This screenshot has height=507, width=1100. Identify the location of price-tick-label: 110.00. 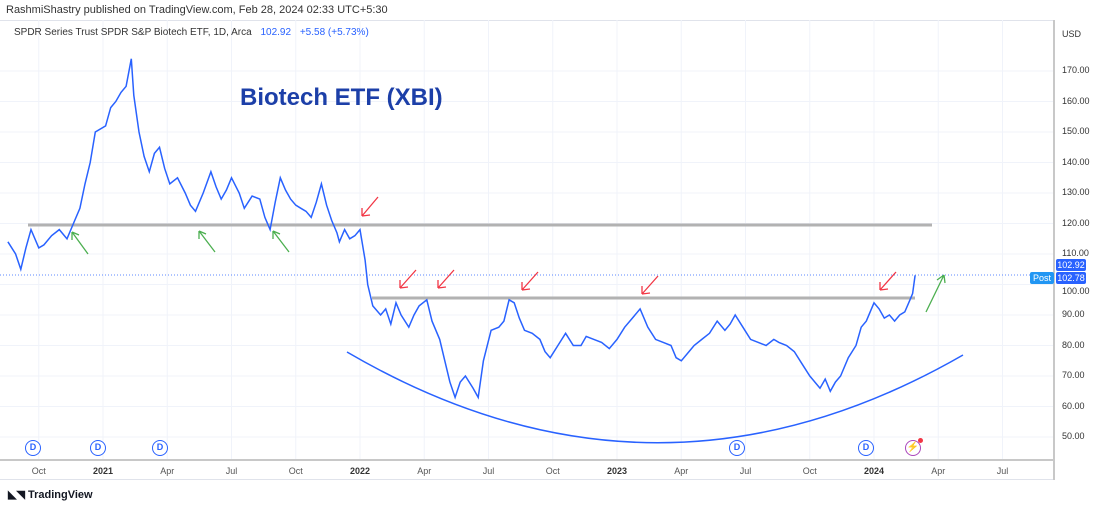
(1075, 253).